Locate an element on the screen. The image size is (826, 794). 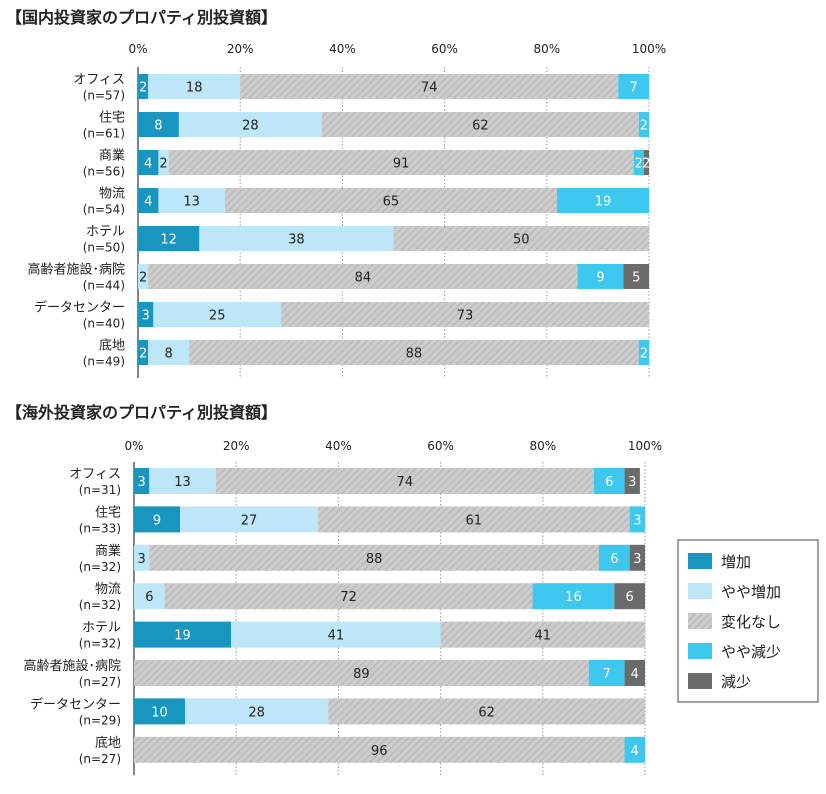
data-label: 18 is located at coordinates (194, 88).